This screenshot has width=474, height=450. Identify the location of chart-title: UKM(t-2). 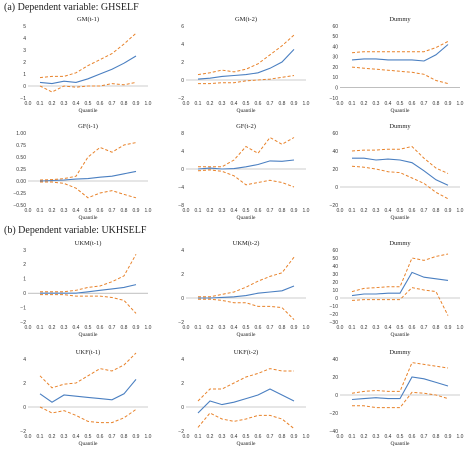
(246, 243).